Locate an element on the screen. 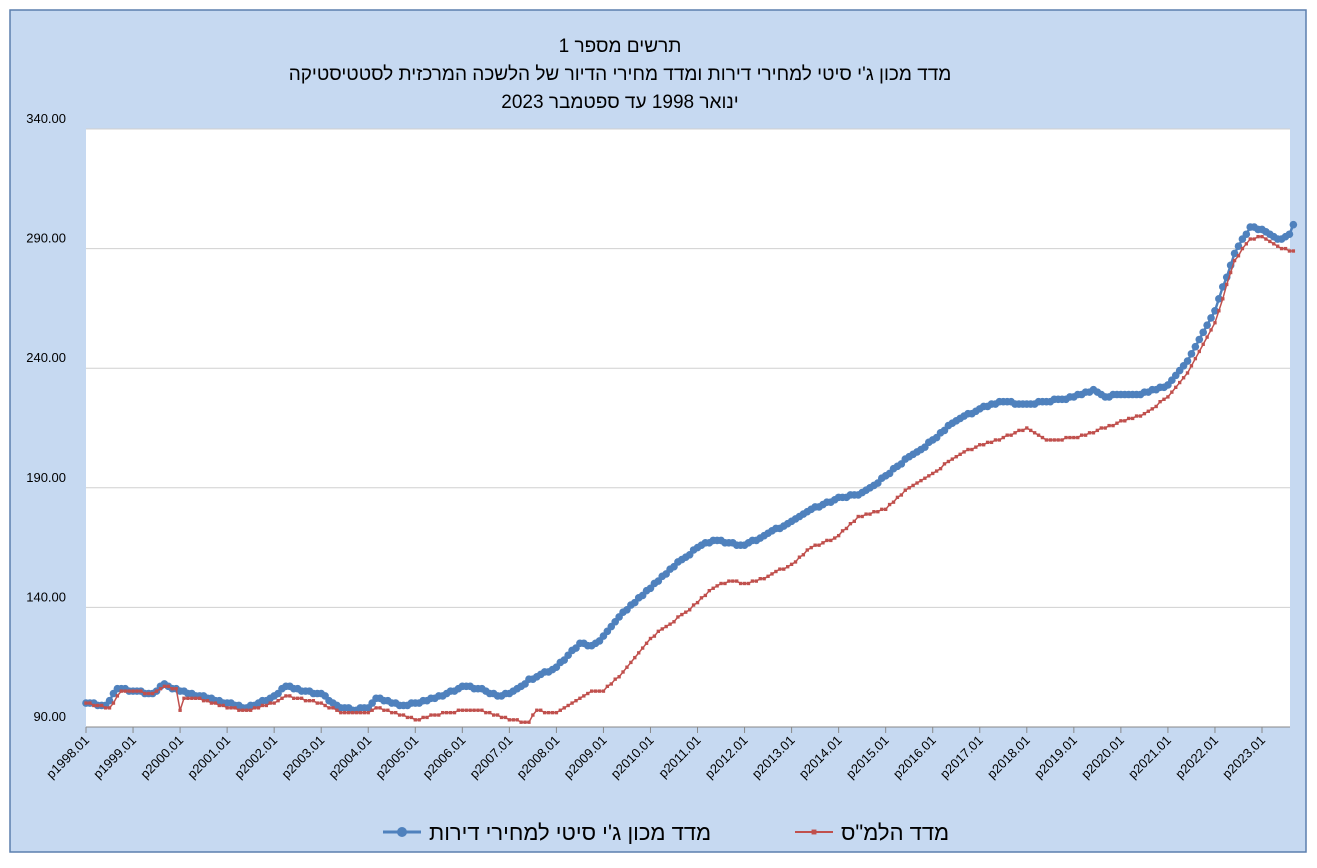 This screenshot has height=868, width=1317. y-tick-label: 140.00 is located at coordinates (46, 596).